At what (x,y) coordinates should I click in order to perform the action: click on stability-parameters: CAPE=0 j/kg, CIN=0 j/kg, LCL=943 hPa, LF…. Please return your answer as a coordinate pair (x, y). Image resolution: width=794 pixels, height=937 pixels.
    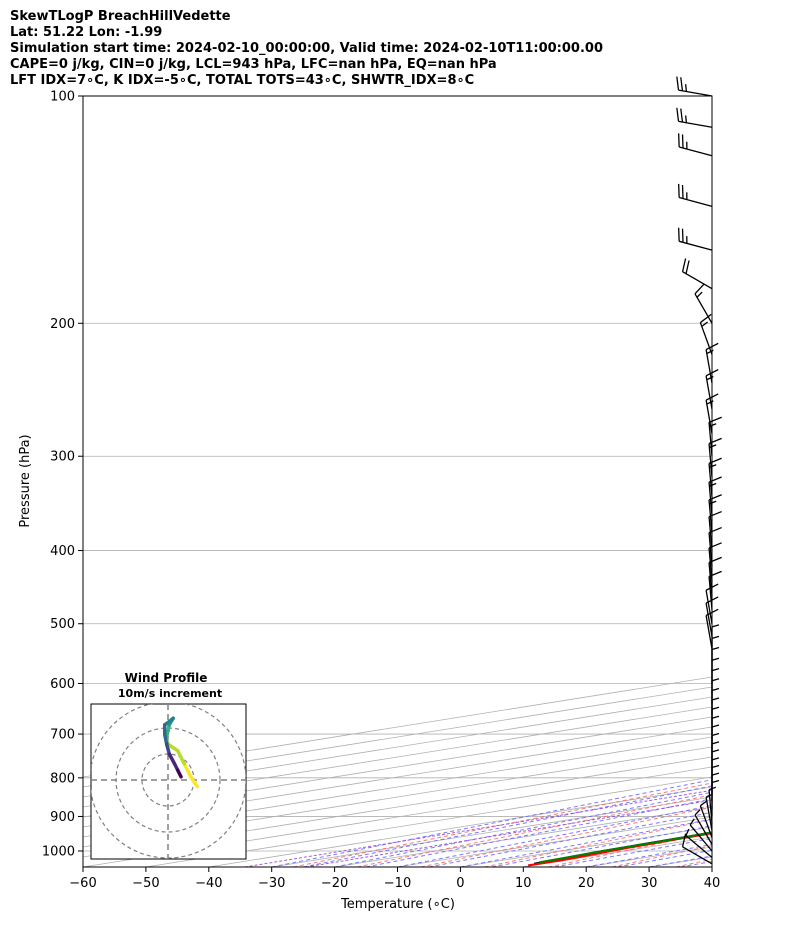
    Looking at the image, I should click on (253, 64).